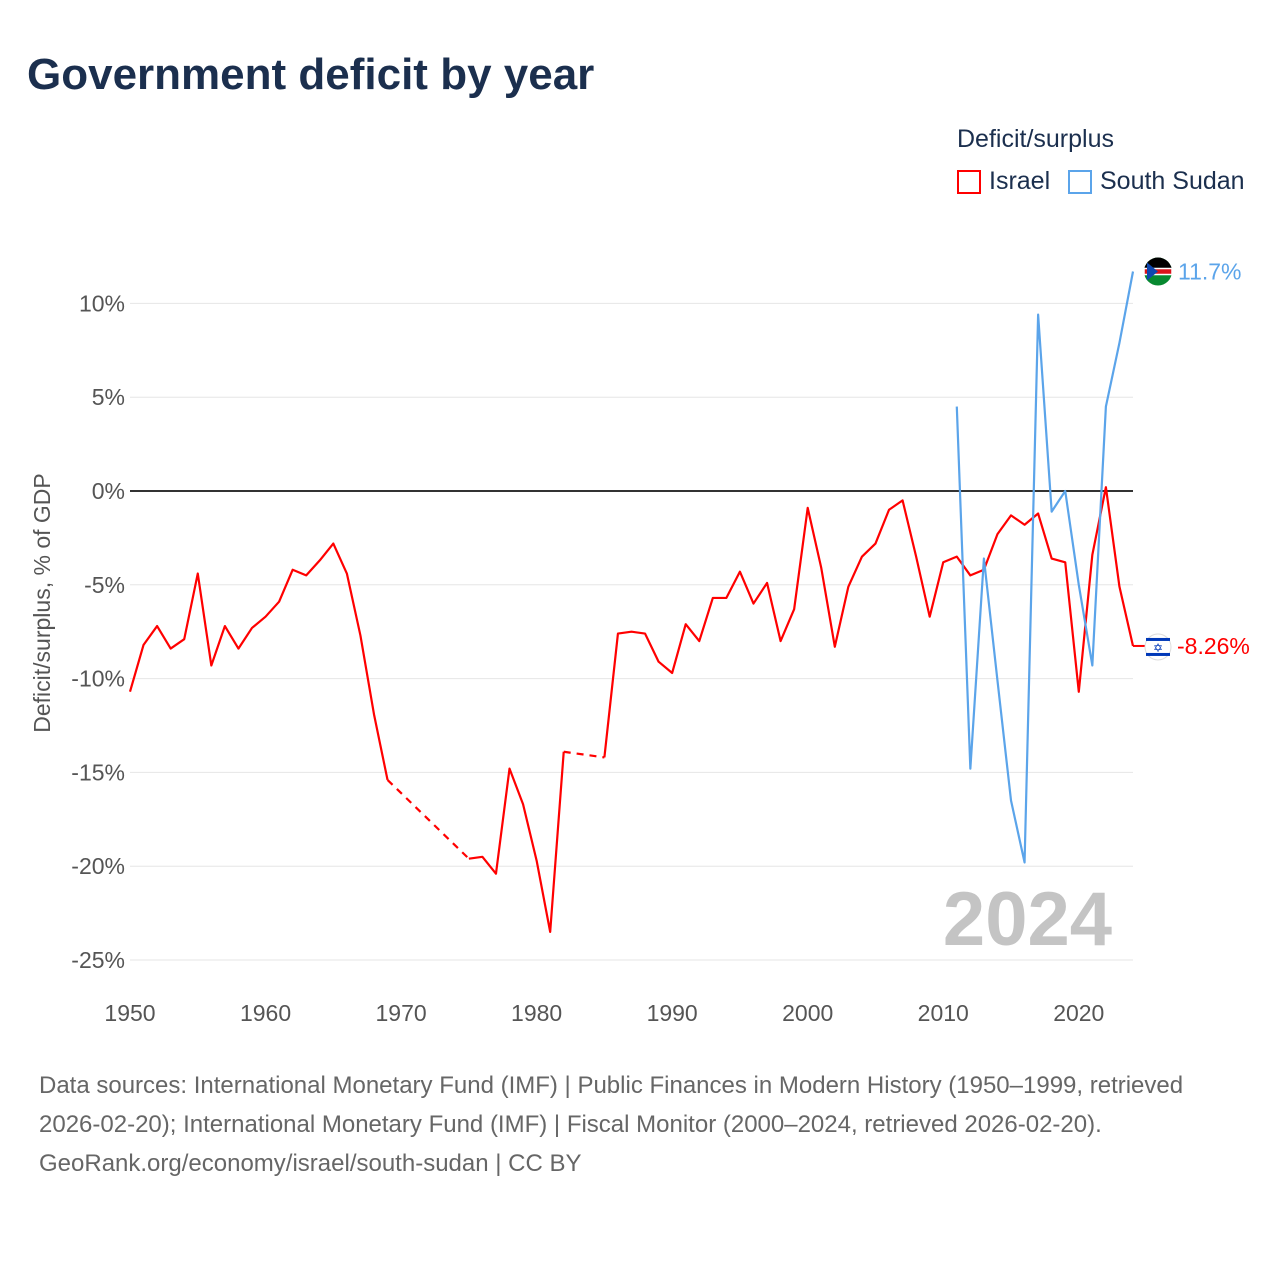 The width and height of the screenshot is (1280, 1280). I want to click on legend-title: Deficit/surplus, so click(1035, 139).